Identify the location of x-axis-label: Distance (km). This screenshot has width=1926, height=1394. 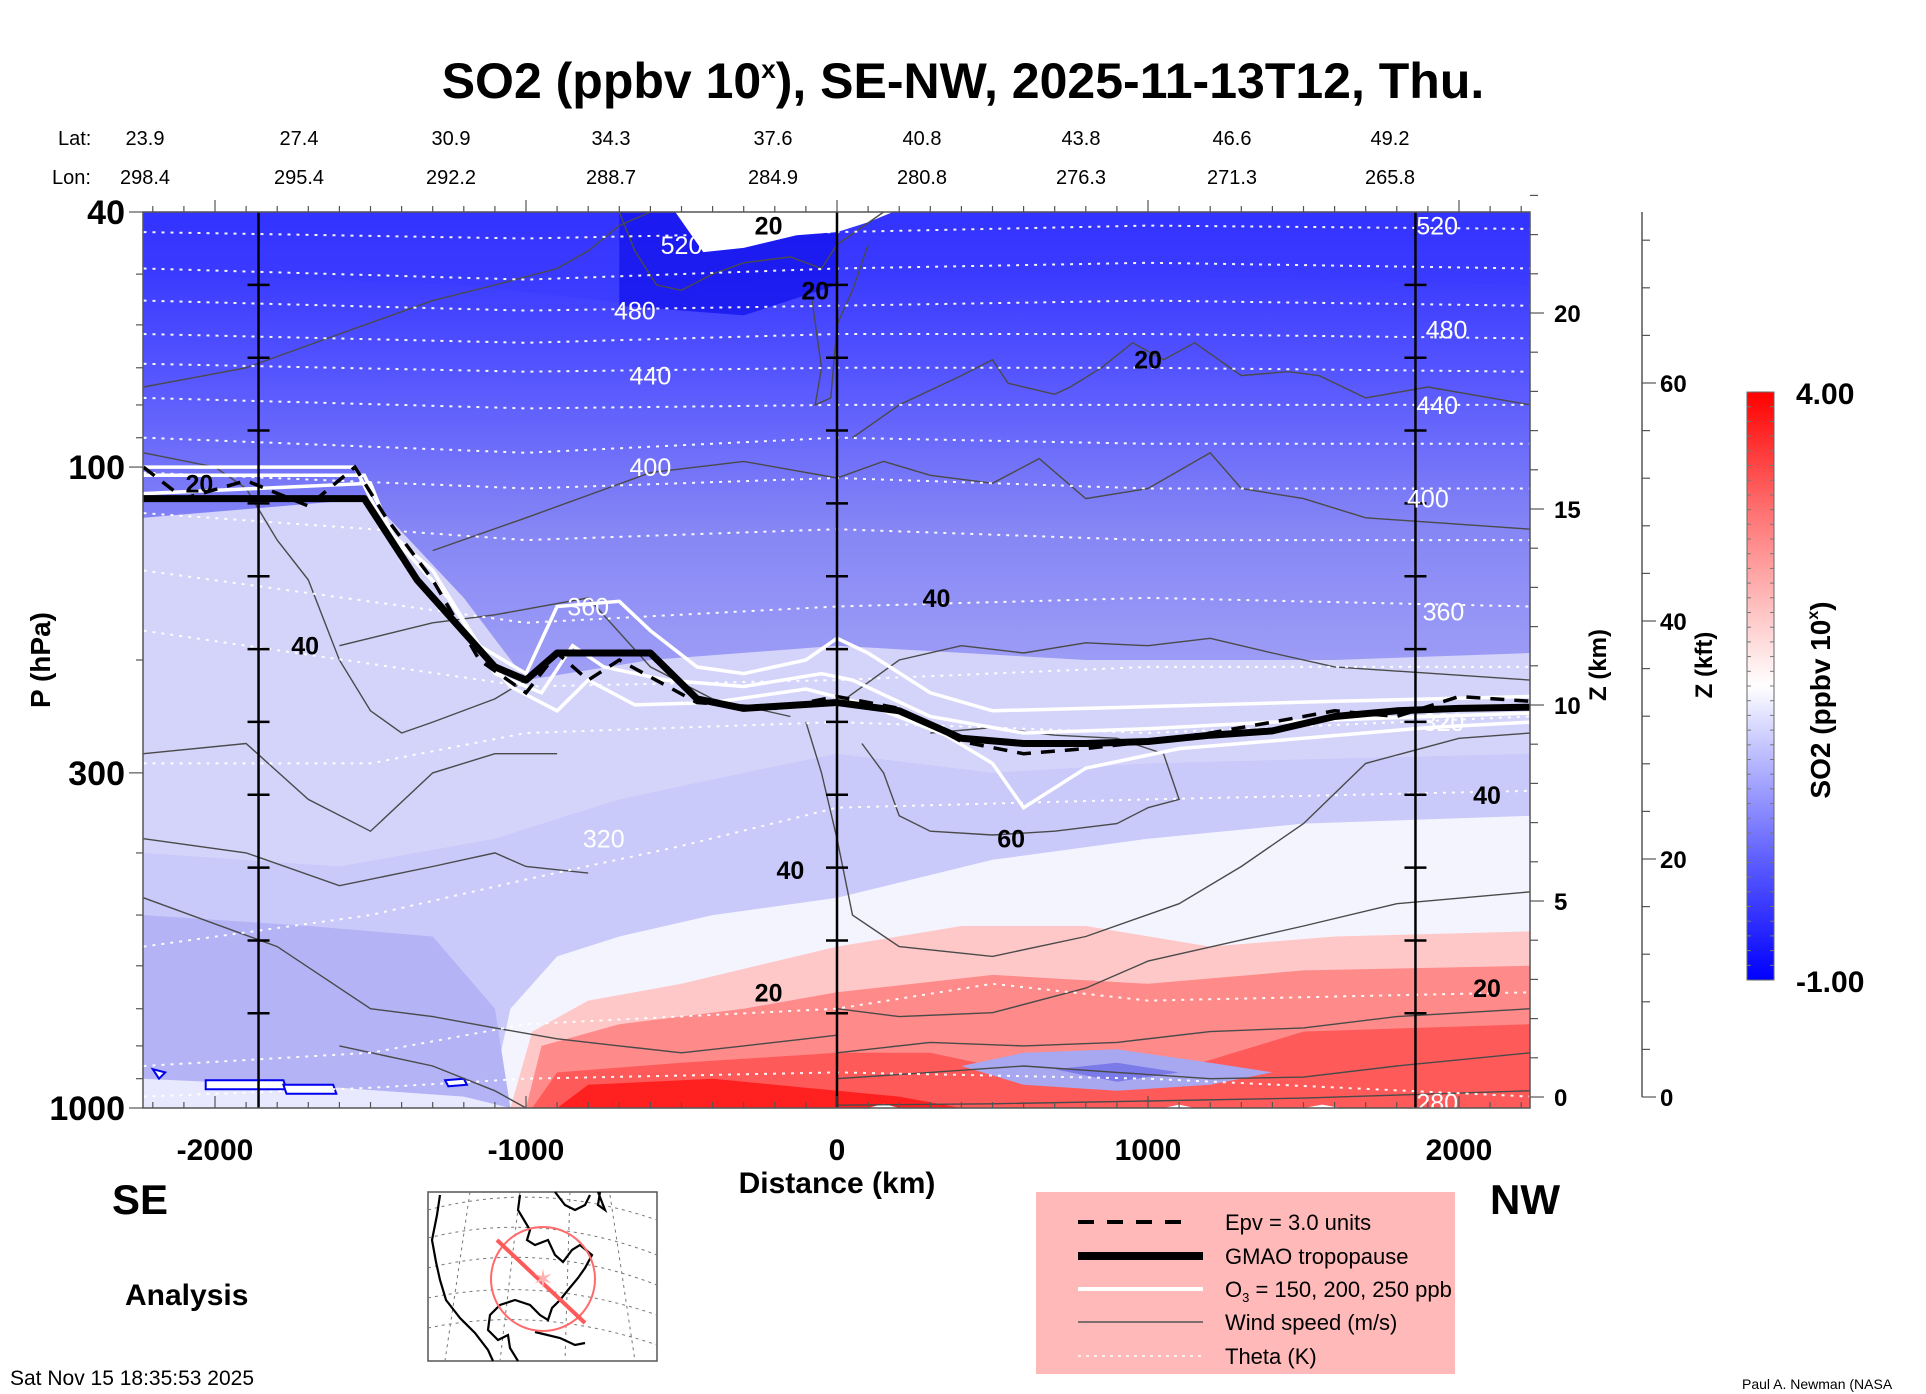
(837, 1183).